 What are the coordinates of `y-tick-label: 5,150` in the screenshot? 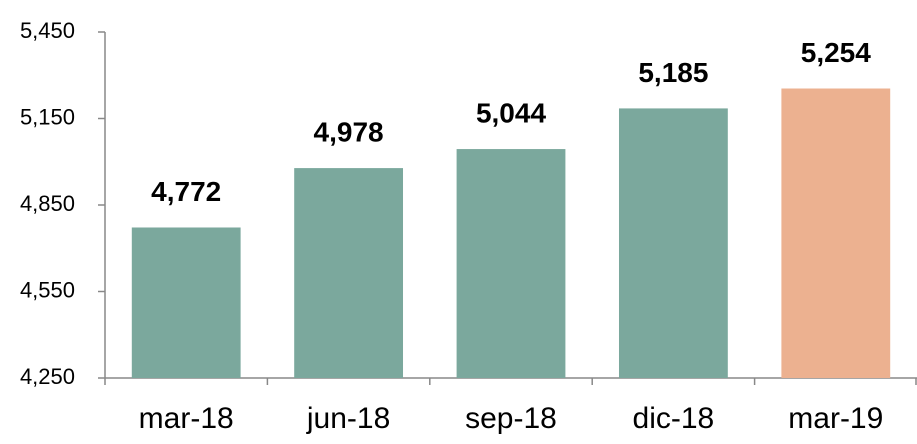 It's located at (47, 116).